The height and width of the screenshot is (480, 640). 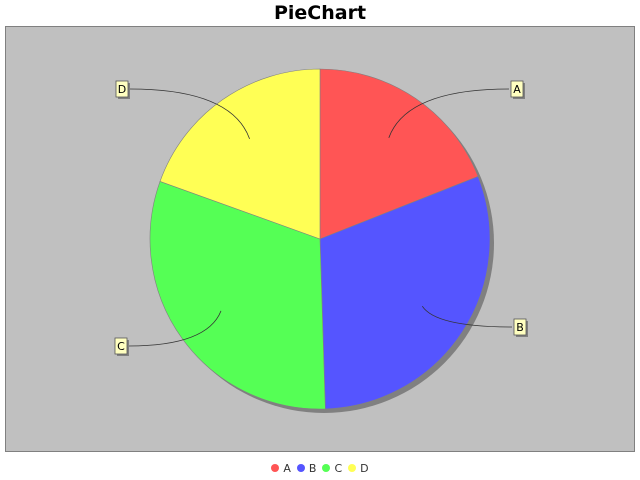 What do you see at coordinates (287, 468) in the screenshot?
I see `legend-label: A` at bounding box center [287, 468].